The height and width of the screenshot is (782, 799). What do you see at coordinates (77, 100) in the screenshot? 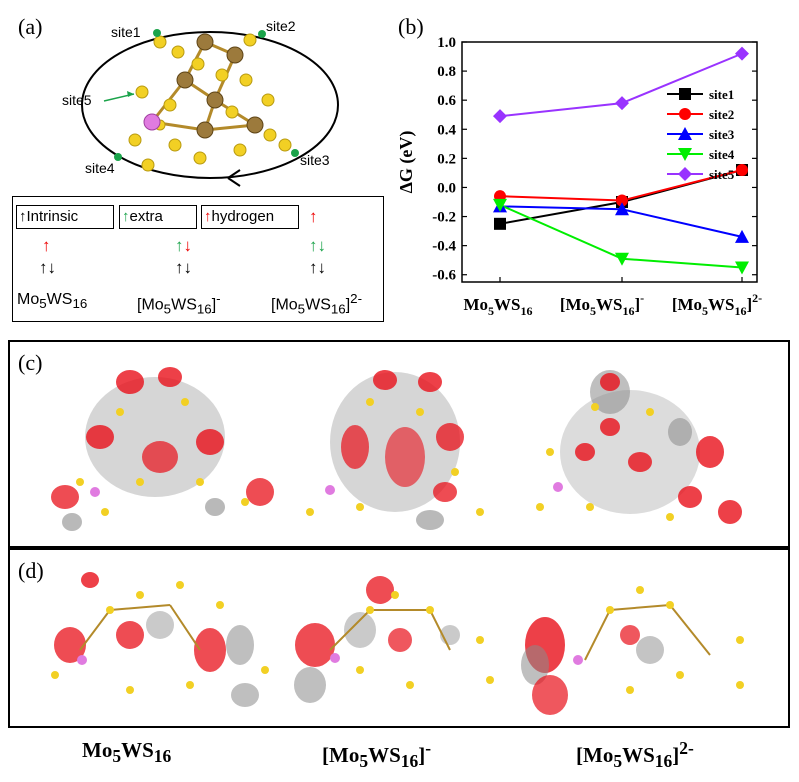
I see `site5-label: site5` at bounding box center [77, 100].